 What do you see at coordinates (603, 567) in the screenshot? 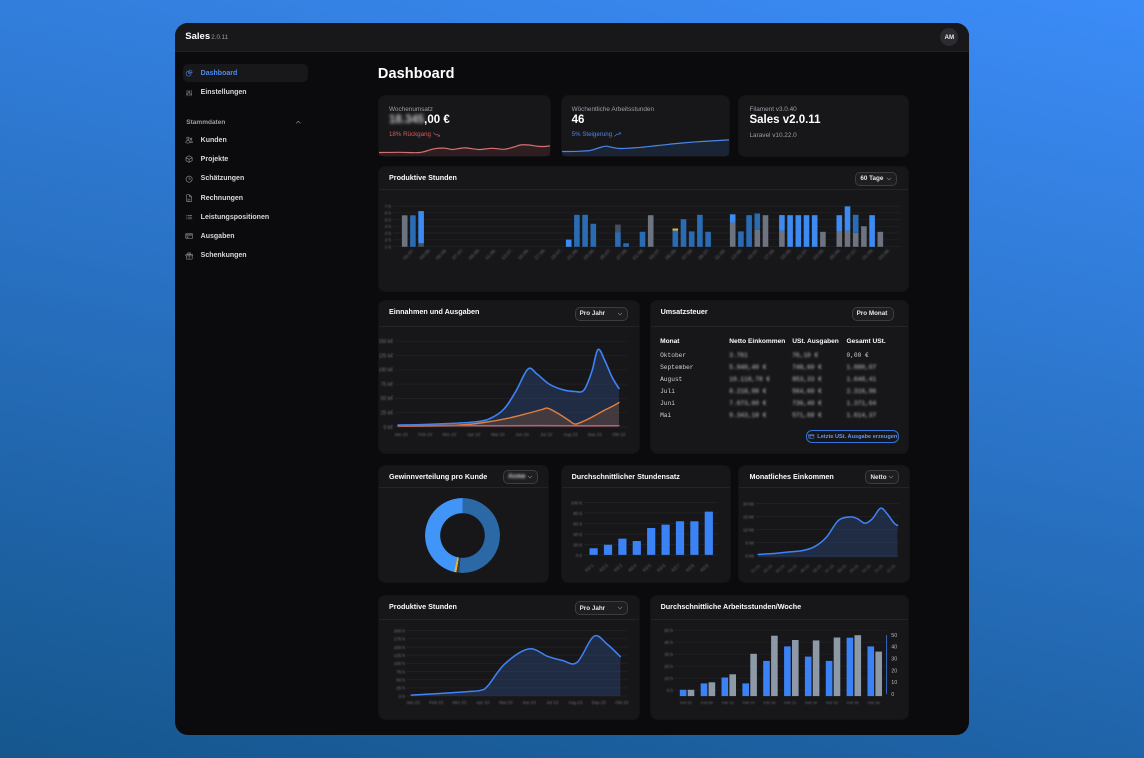
I see `svg-text: Kd 2` at bounding box center [603, 567].